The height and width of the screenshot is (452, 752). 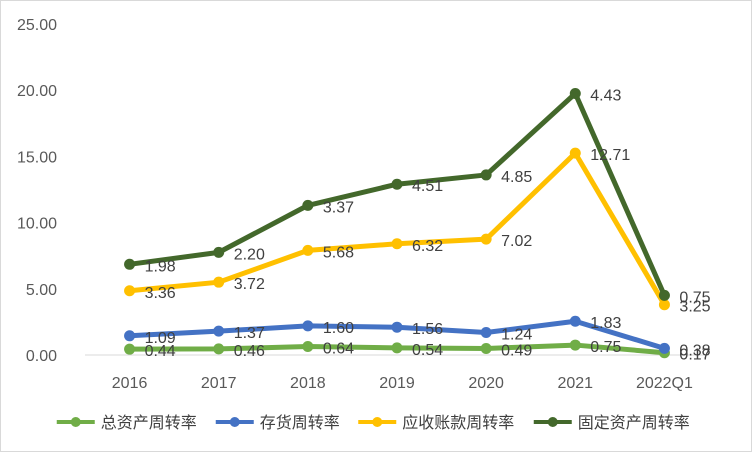 What do you see at coordinates (160, 293) in the screenshot?
I see `data-label: 3.36` at bounding box center [160, 293].